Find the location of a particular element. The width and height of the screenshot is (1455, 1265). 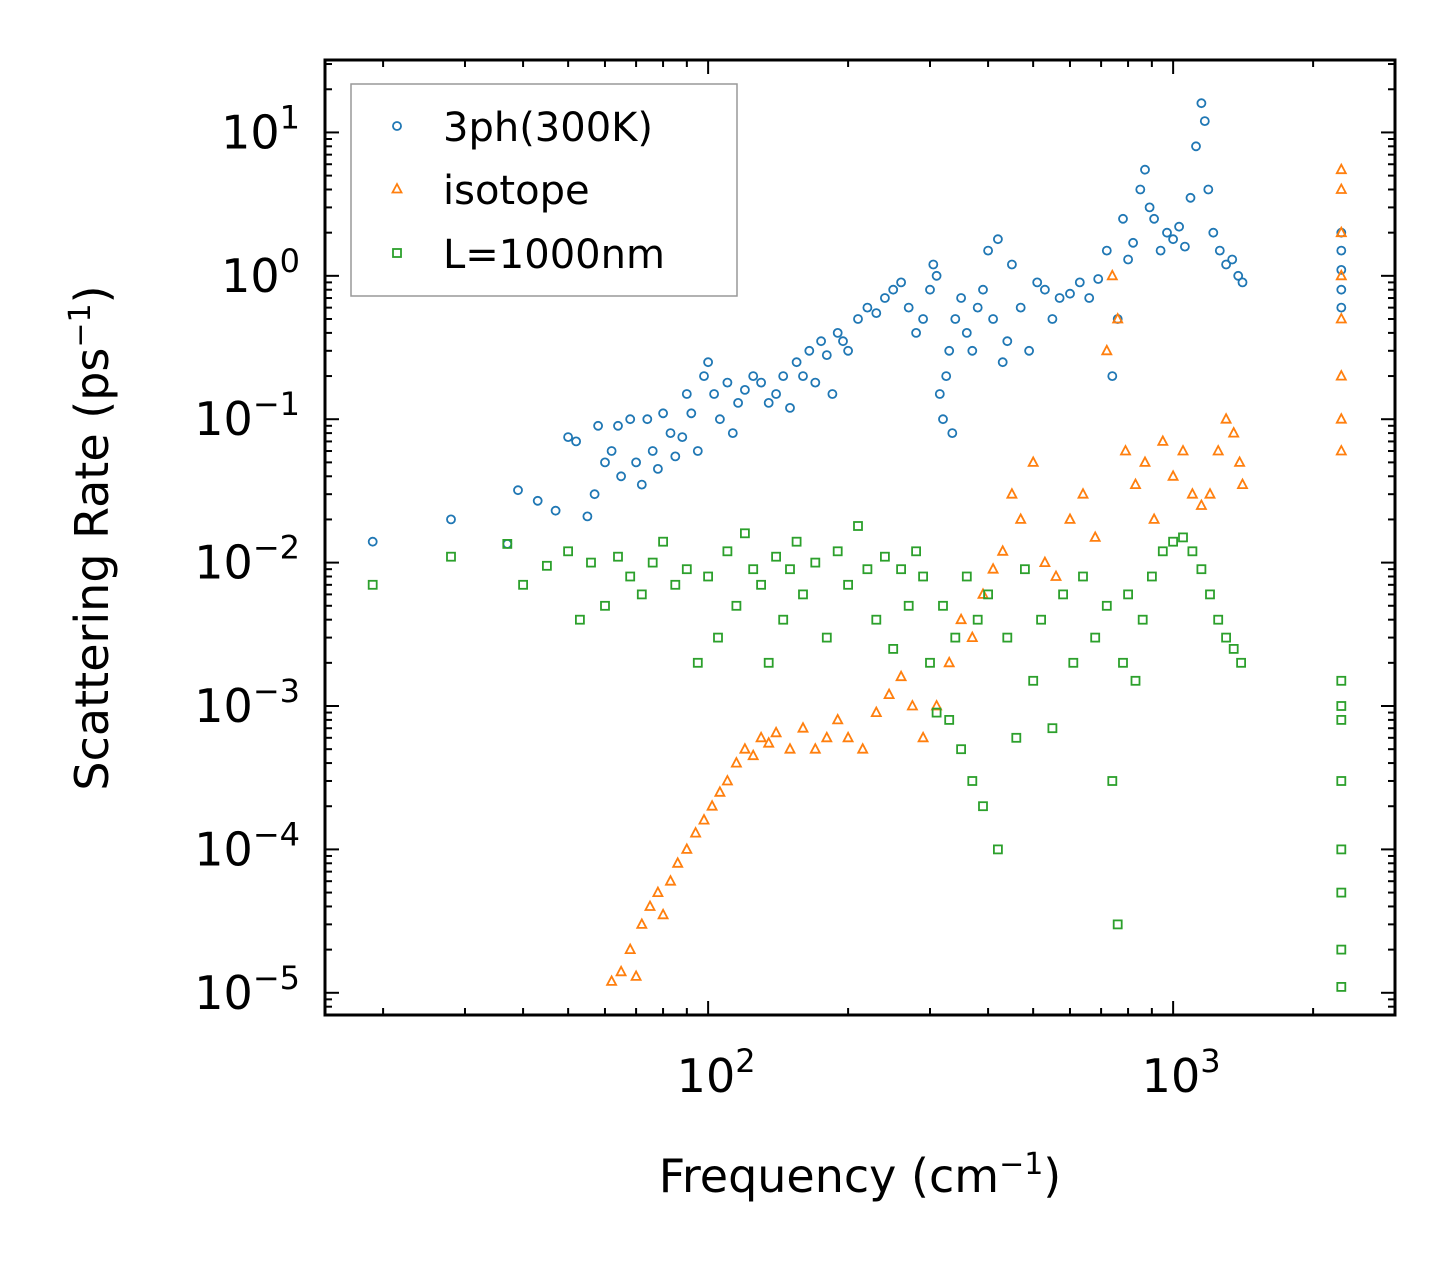

legend-label-3ph: 3ph(300K) is located at coordinates (548, 128).